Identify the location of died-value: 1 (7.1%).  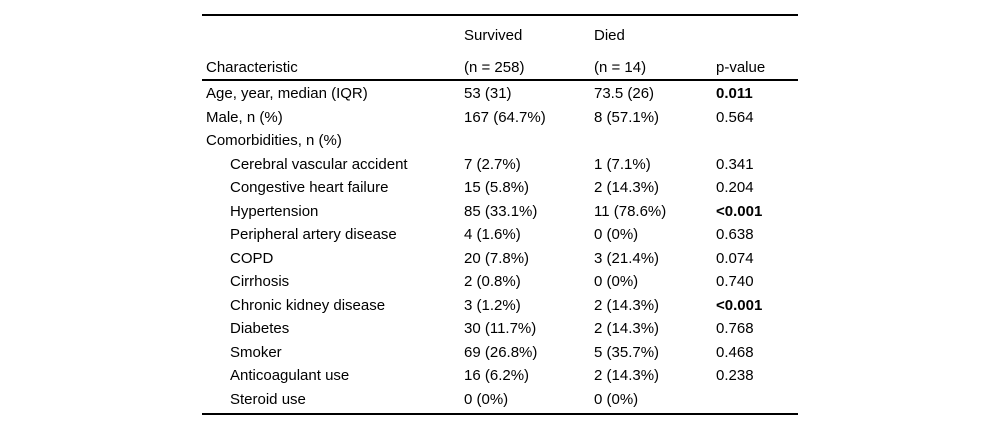
(622, 164).